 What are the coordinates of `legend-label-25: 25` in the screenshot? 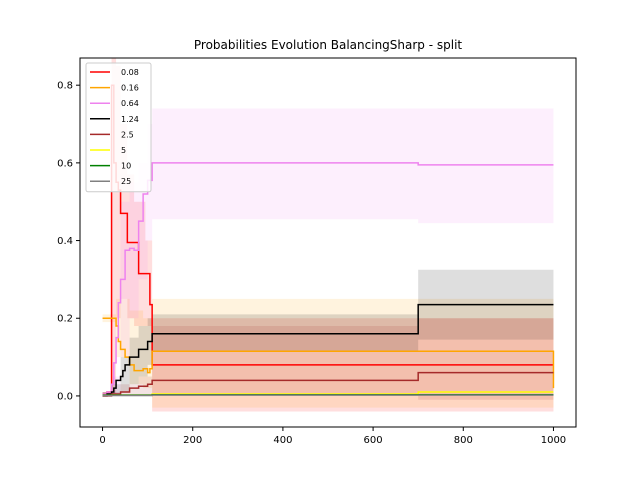 It's located at (126, 181).